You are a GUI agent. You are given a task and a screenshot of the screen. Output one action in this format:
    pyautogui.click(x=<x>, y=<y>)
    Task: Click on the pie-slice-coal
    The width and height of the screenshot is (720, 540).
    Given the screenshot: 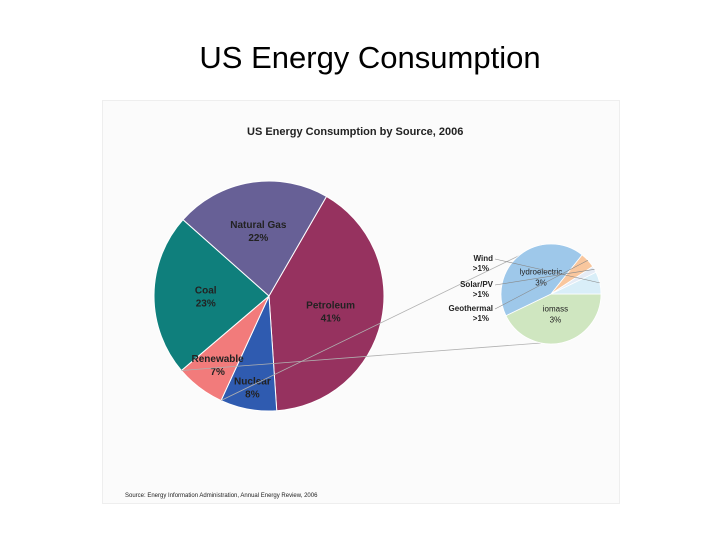 What is the action you would take?
    pyautogui.click(x=211, y=295)
    